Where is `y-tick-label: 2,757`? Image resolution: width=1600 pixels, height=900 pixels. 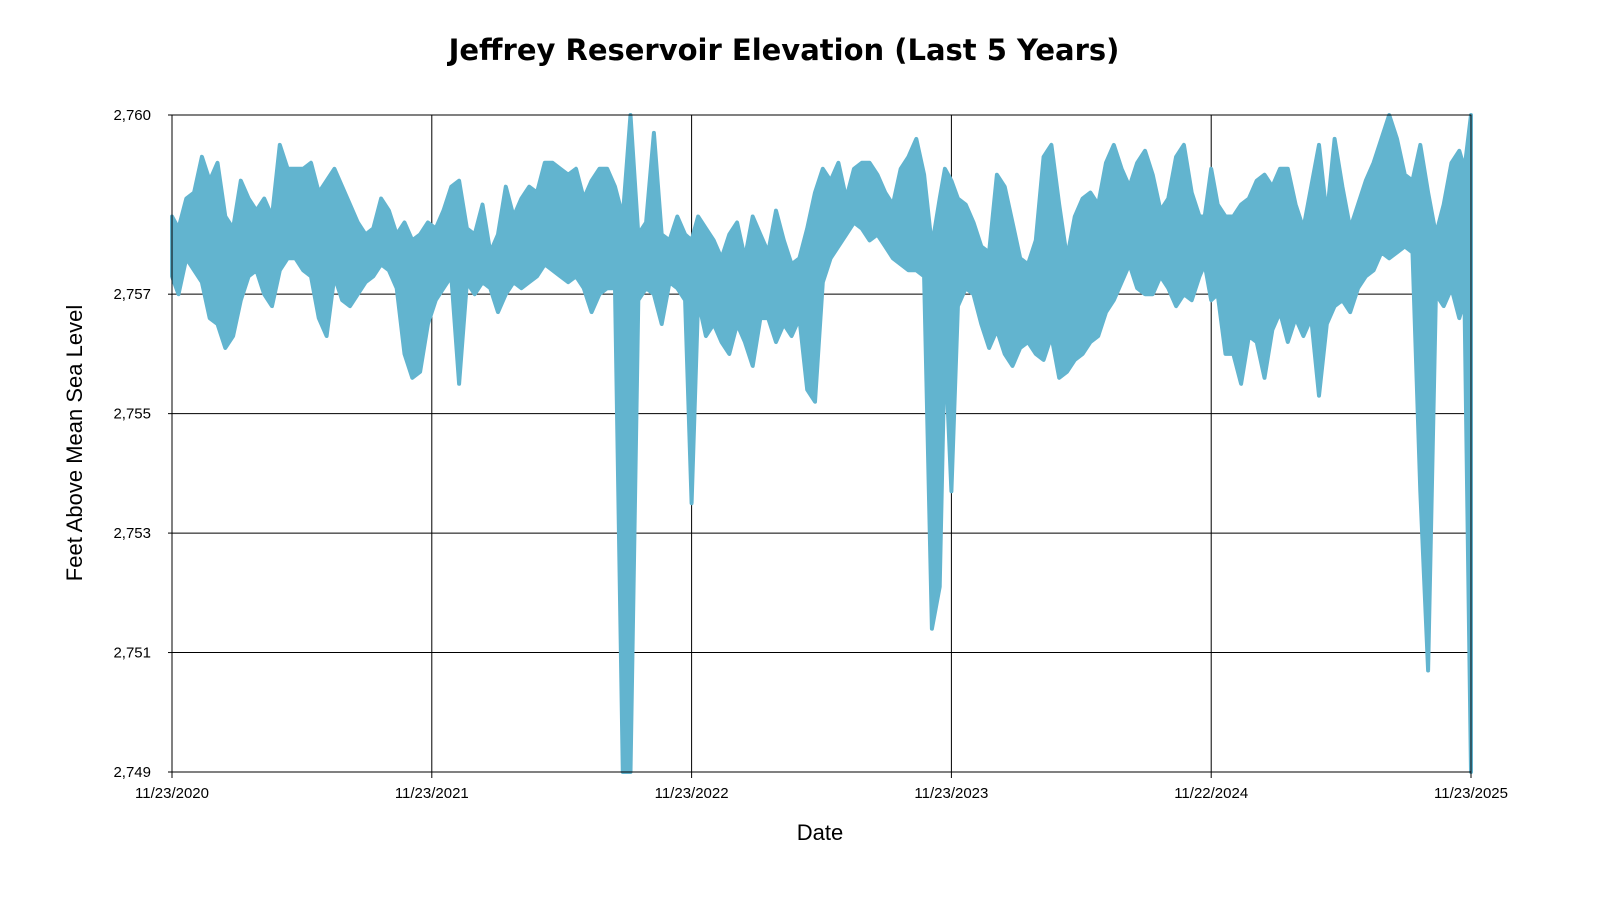 y-tick-label: 2,757 is located at coordinates (132, 294).